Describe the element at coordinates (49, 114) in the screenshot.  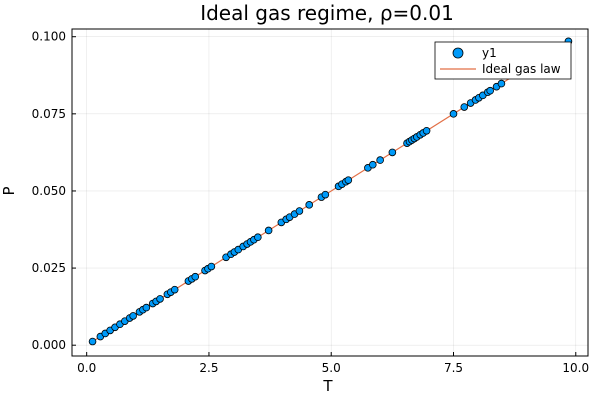
I see `y-tick-label: 0.075` at that location.